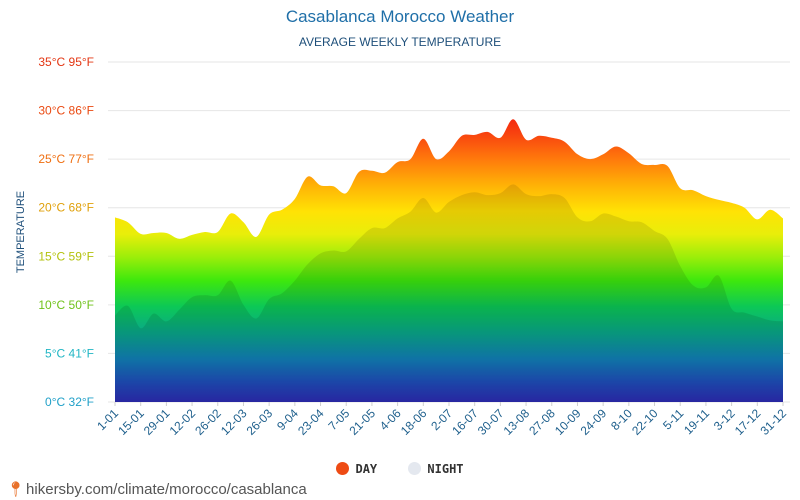 The image size is (800, 500). What do you see at coordinates (16, 489) in the screenshot?
I see `location-pin-icon: 📍︎` at bounding box center [16, 489].